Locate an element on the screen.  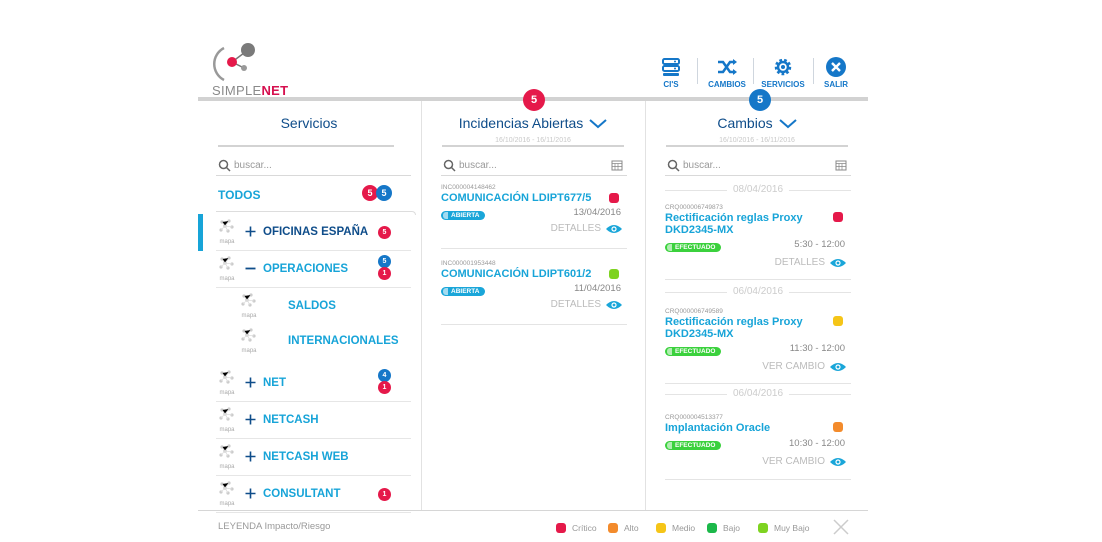
service-item: mapa OPERACIONES 5 1 is located at coordinates (313, 269).